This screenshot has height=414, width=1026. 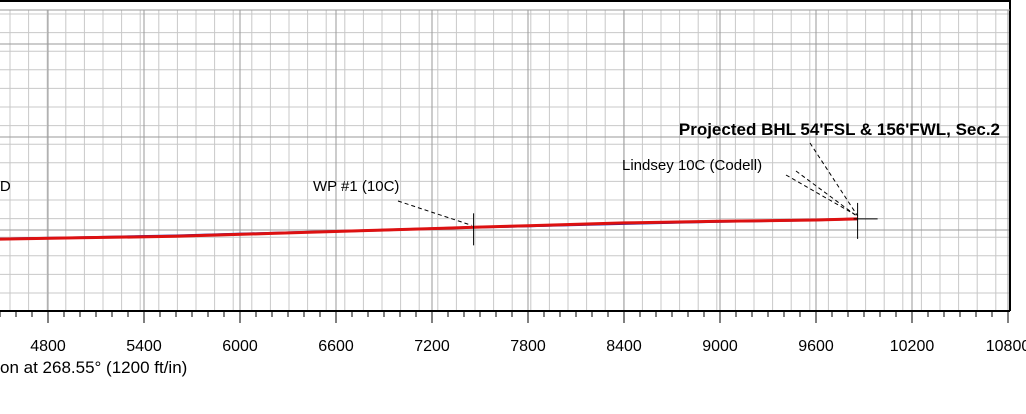 I want to click on leader-lindsey-a, so click(x=820, y=195).